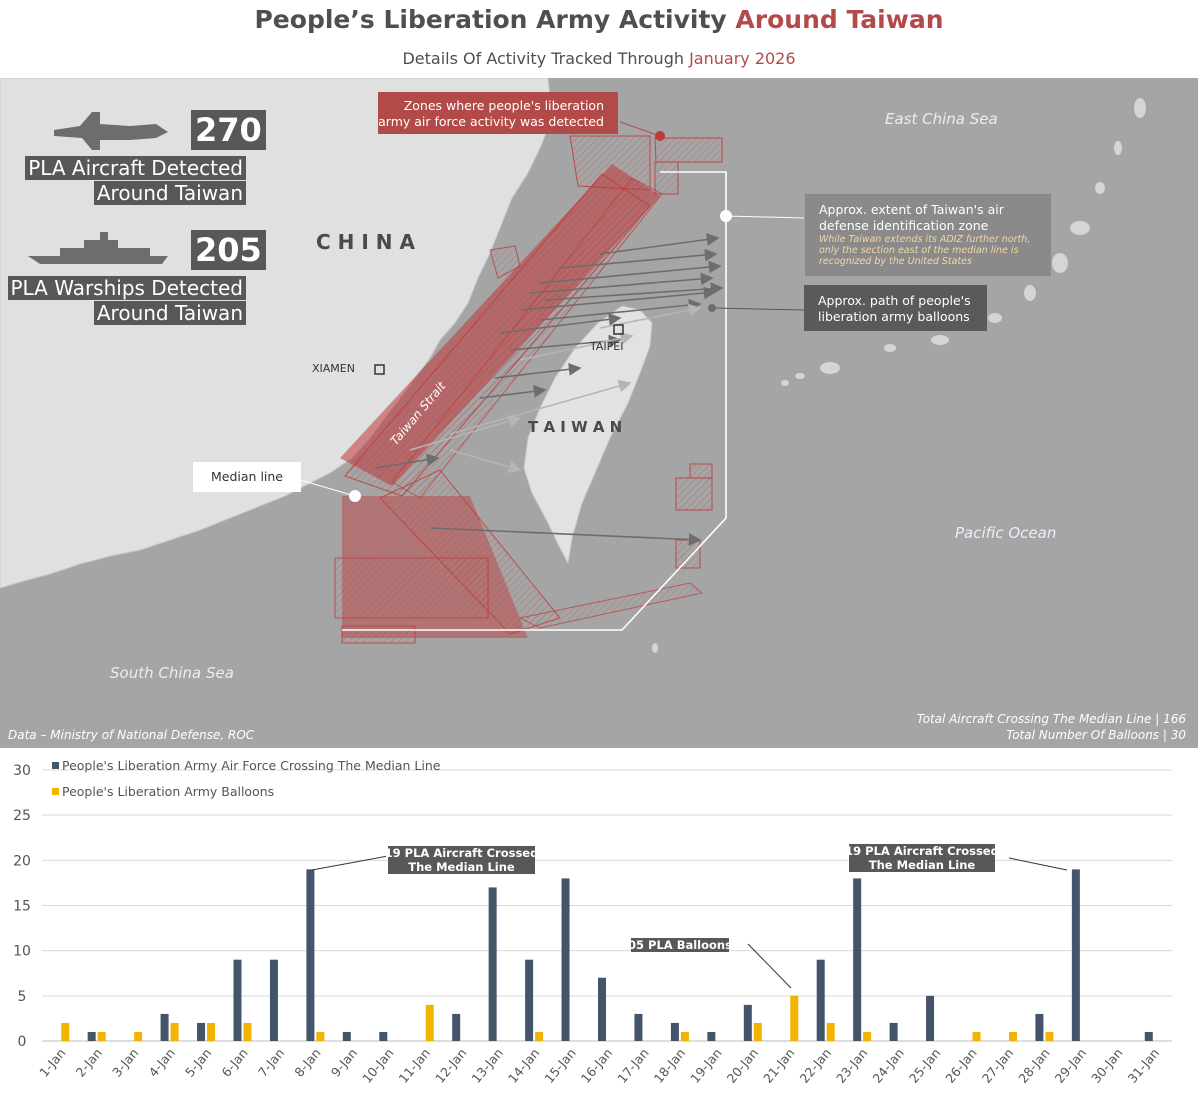 The height and width of the screenshot is (1120, 1198). I want to click on adiz-outline, so click(534, 401).